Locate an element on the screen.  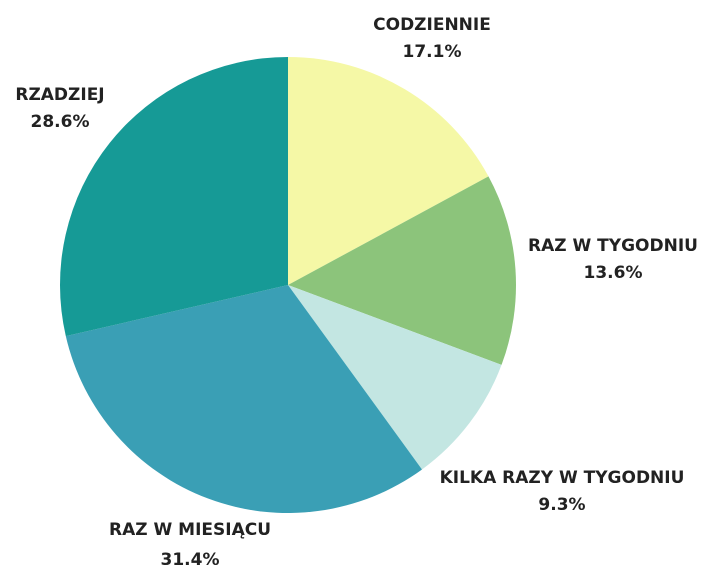
slice-label: CODZIENNIE is located at coordinates (432, 25).